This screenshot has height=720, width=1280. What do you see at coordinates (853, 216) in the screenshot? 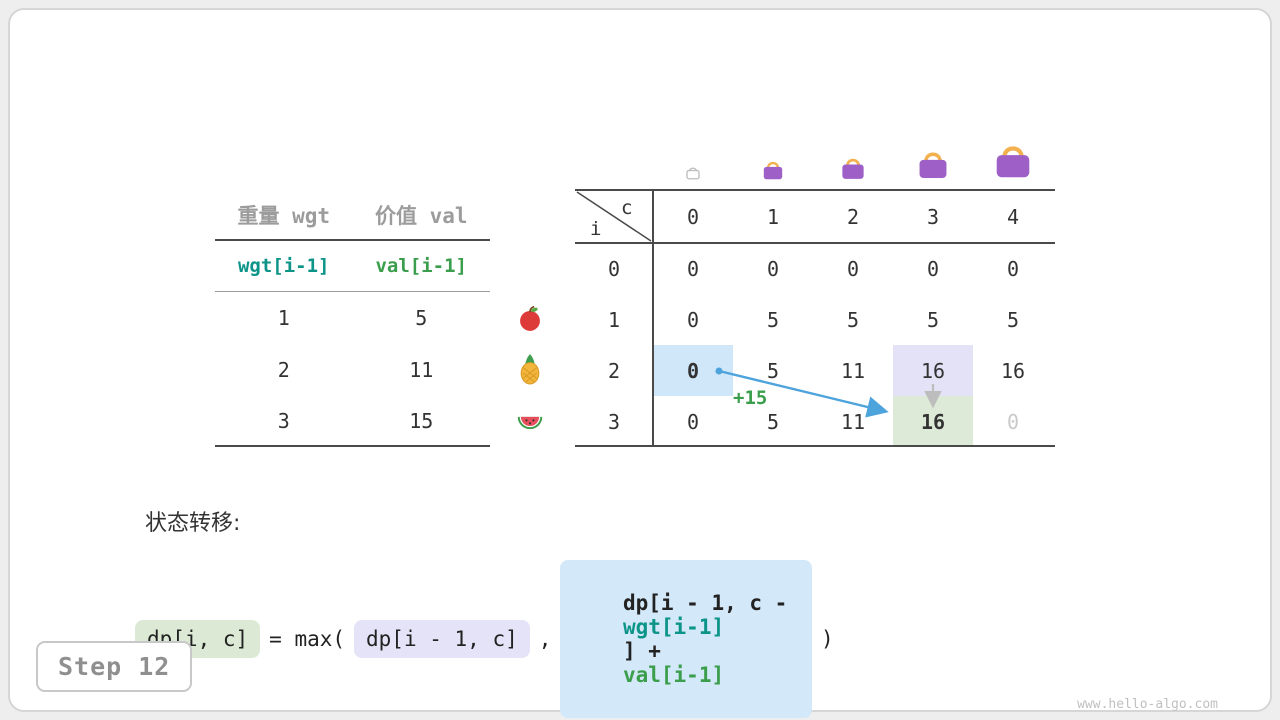
I see `dp-col-header: 2` at bounding box center [853, 216].